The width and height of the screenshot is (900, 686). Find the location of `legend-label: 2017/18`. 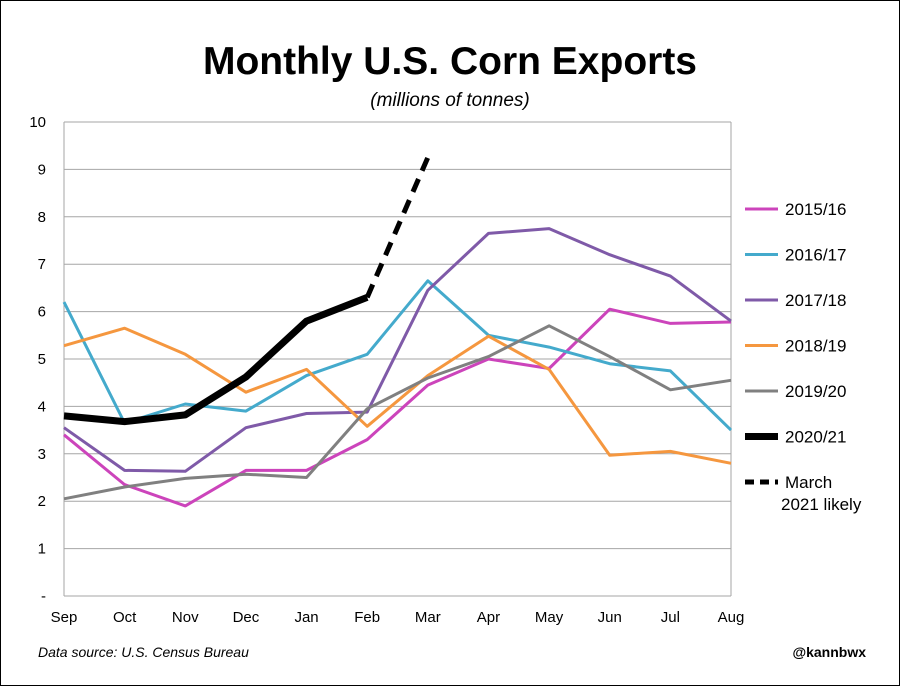

legend-label: 2017/18 is located at coordinates (815, 300).